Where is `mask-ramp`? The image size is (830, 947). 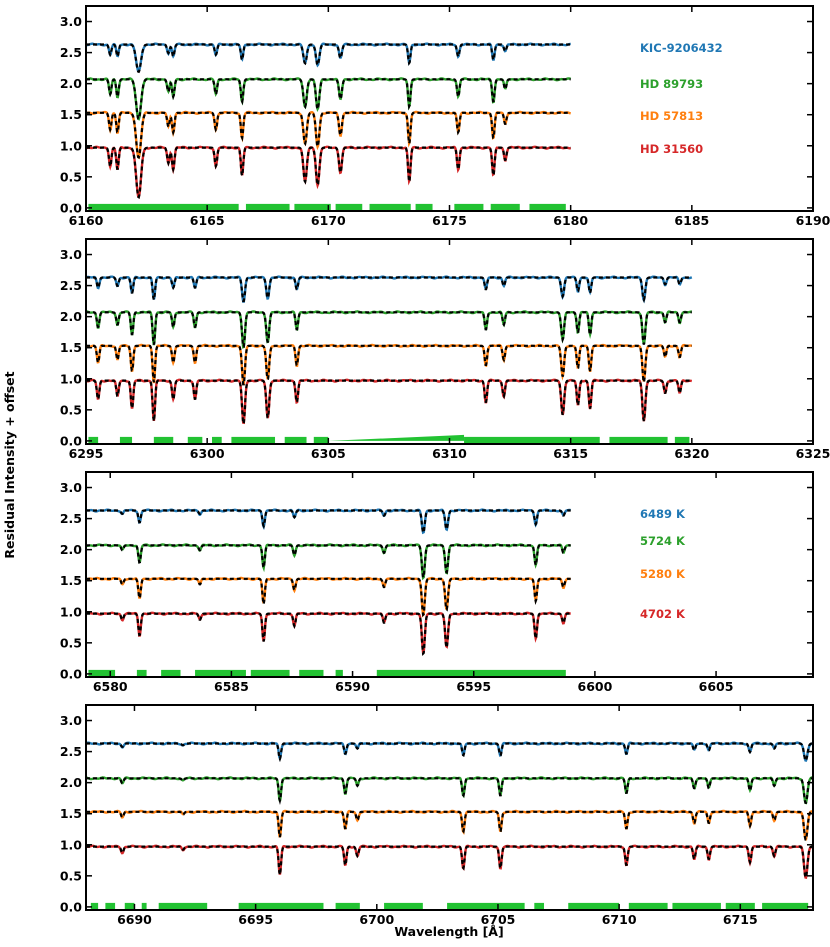
mask-ramp is located at coordinates (396, 437).